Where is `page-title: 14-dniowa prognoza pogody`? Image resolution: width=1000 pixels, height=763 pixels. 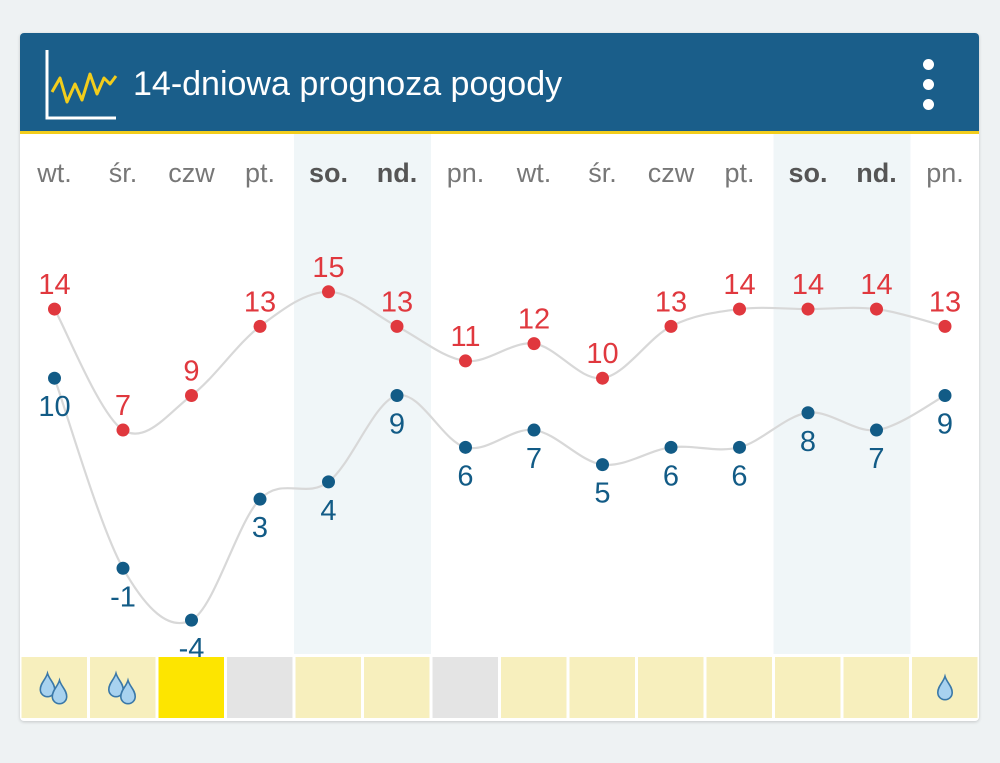
page-title: 14-dniowa prognoza pogody is located at coordinates (348, 84).